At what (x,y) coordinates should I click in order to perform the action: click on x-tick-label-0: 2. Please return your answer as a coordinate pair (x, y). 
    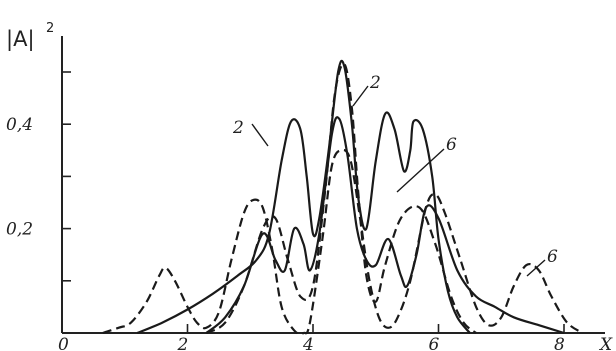
    Looking at the image, I should click on (183, 343).